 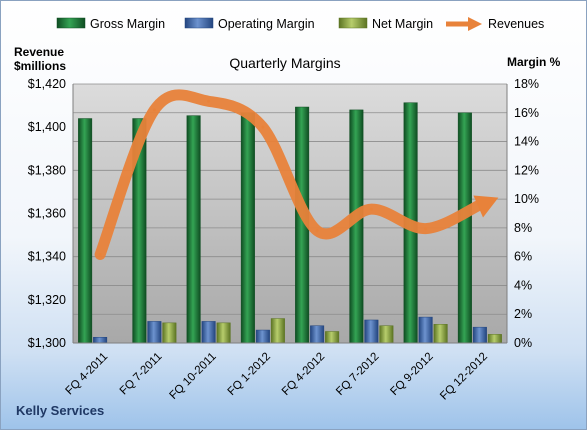 I want to click on right-tick-label: 14%, so click(x=526, y=142).